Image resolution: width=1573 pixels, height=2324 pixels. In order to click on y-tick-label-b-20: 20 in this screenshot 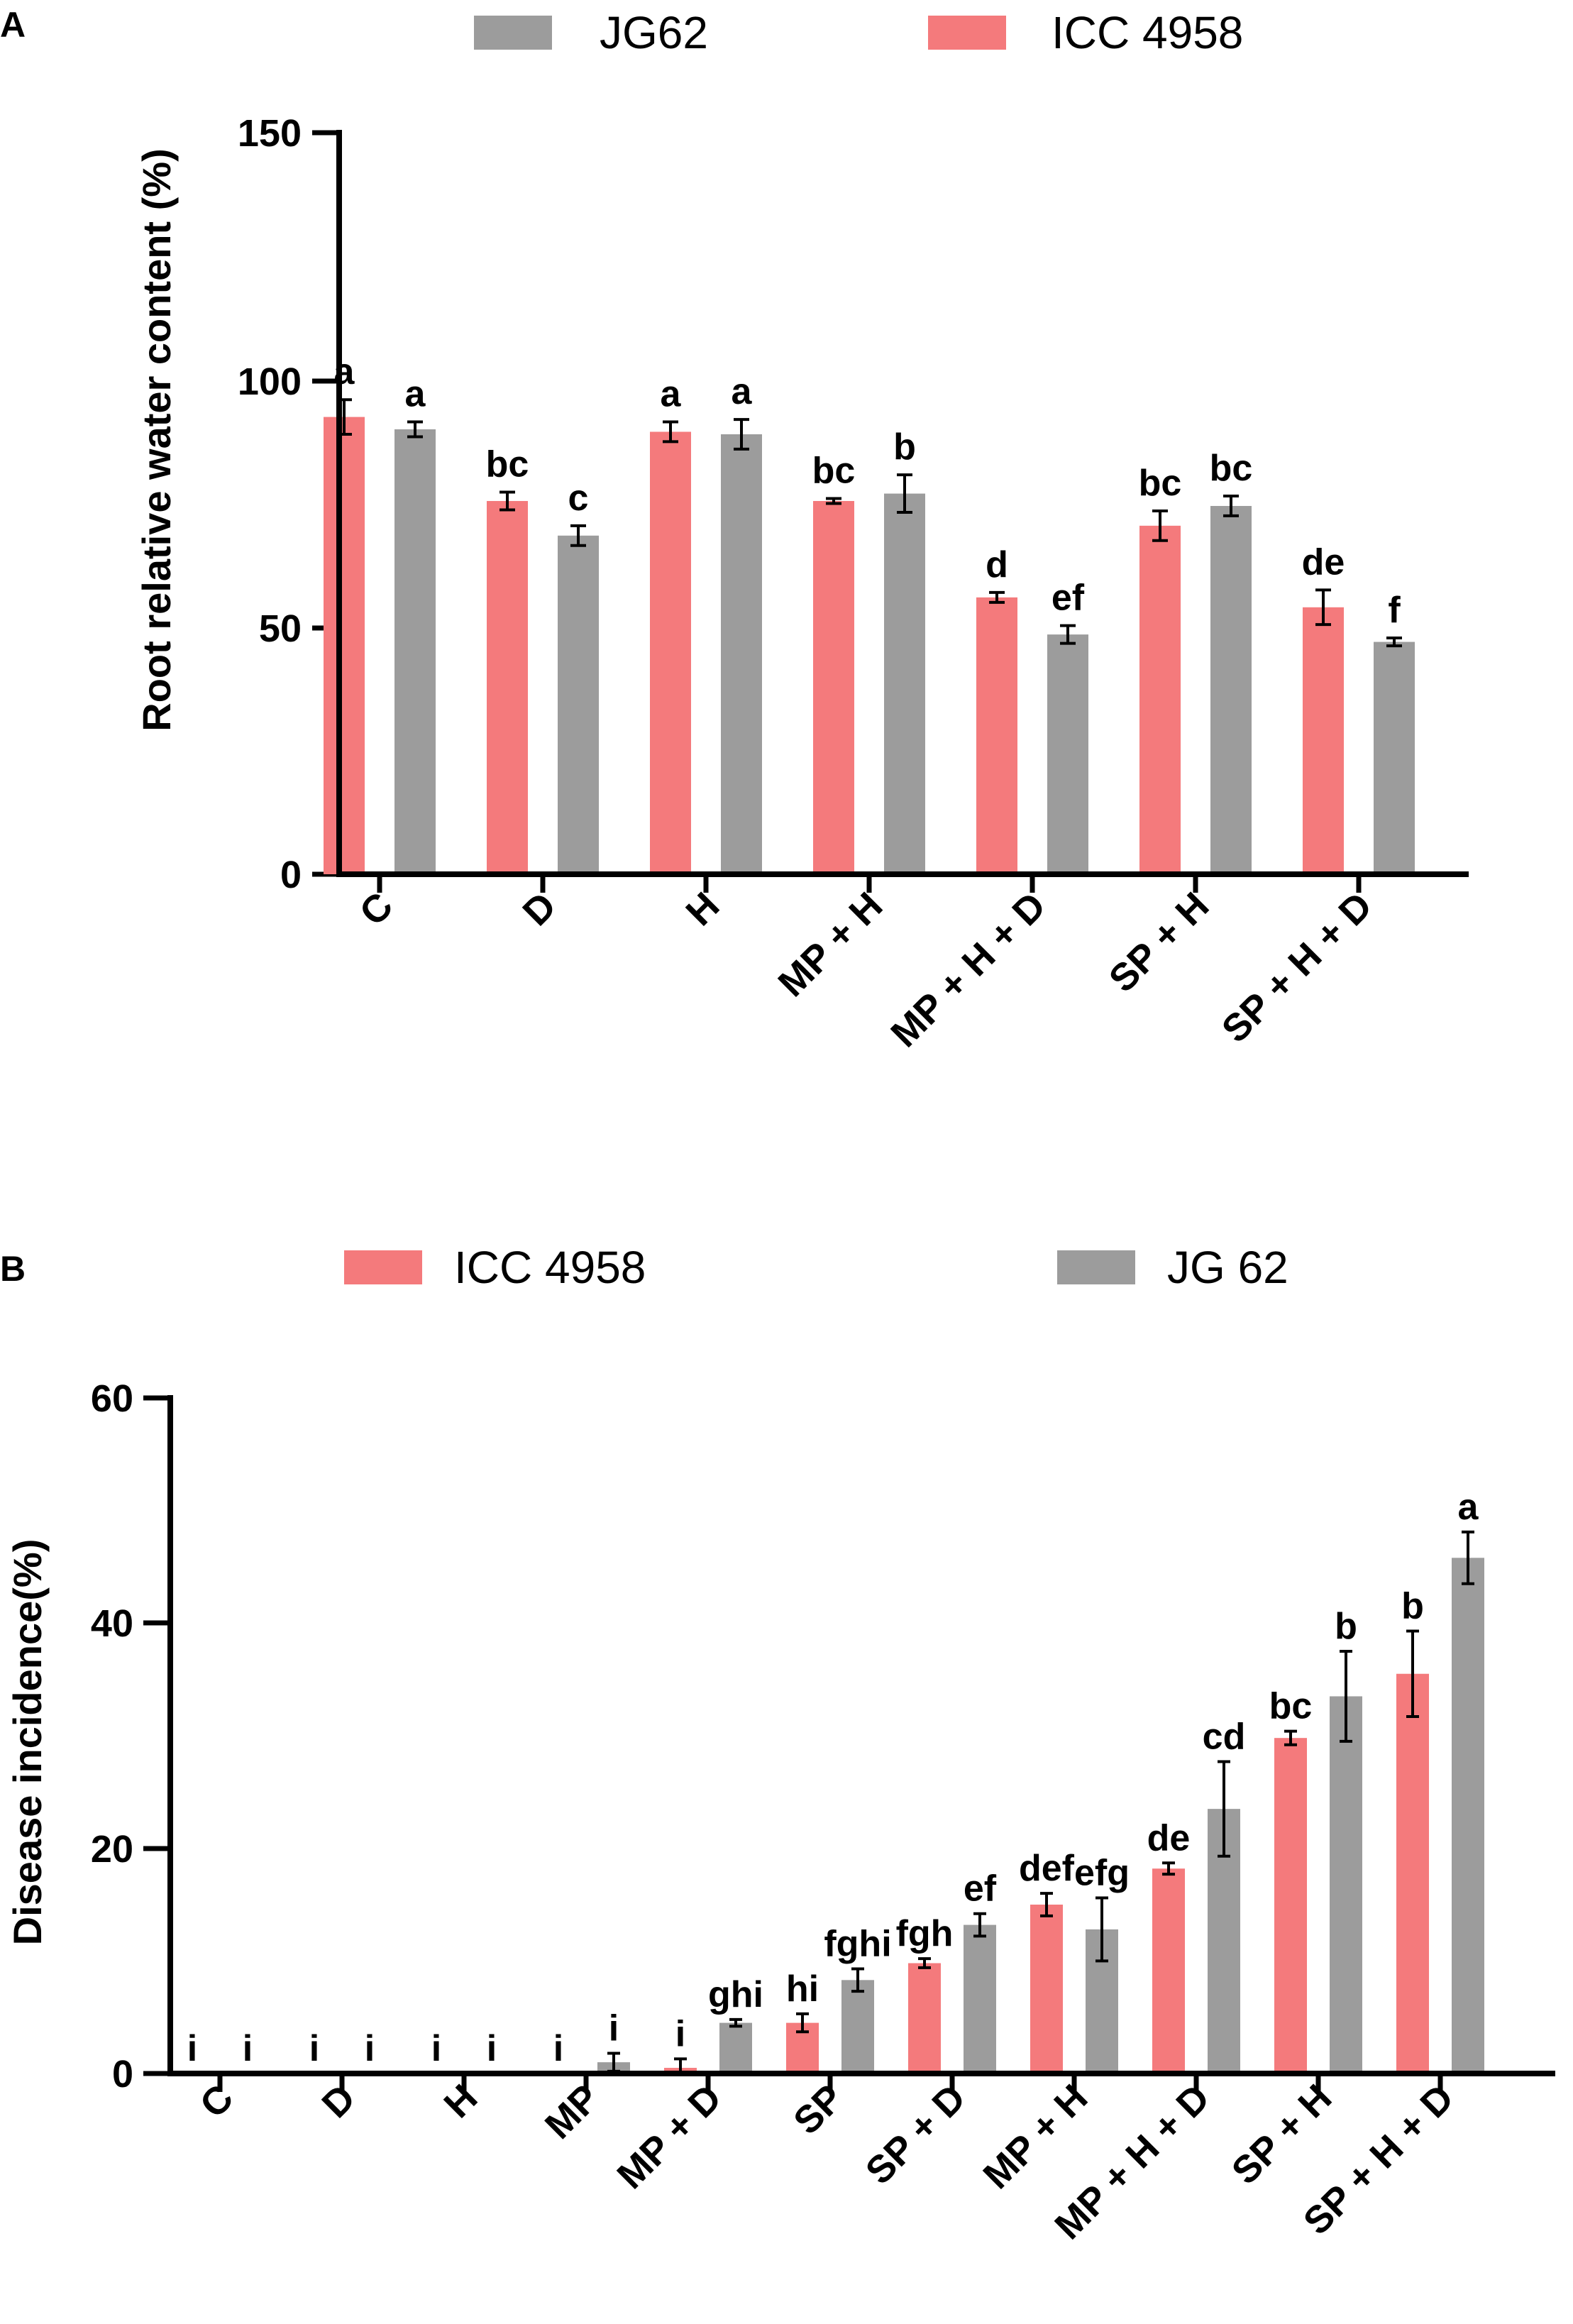, I will do `click(112, 1849)`.